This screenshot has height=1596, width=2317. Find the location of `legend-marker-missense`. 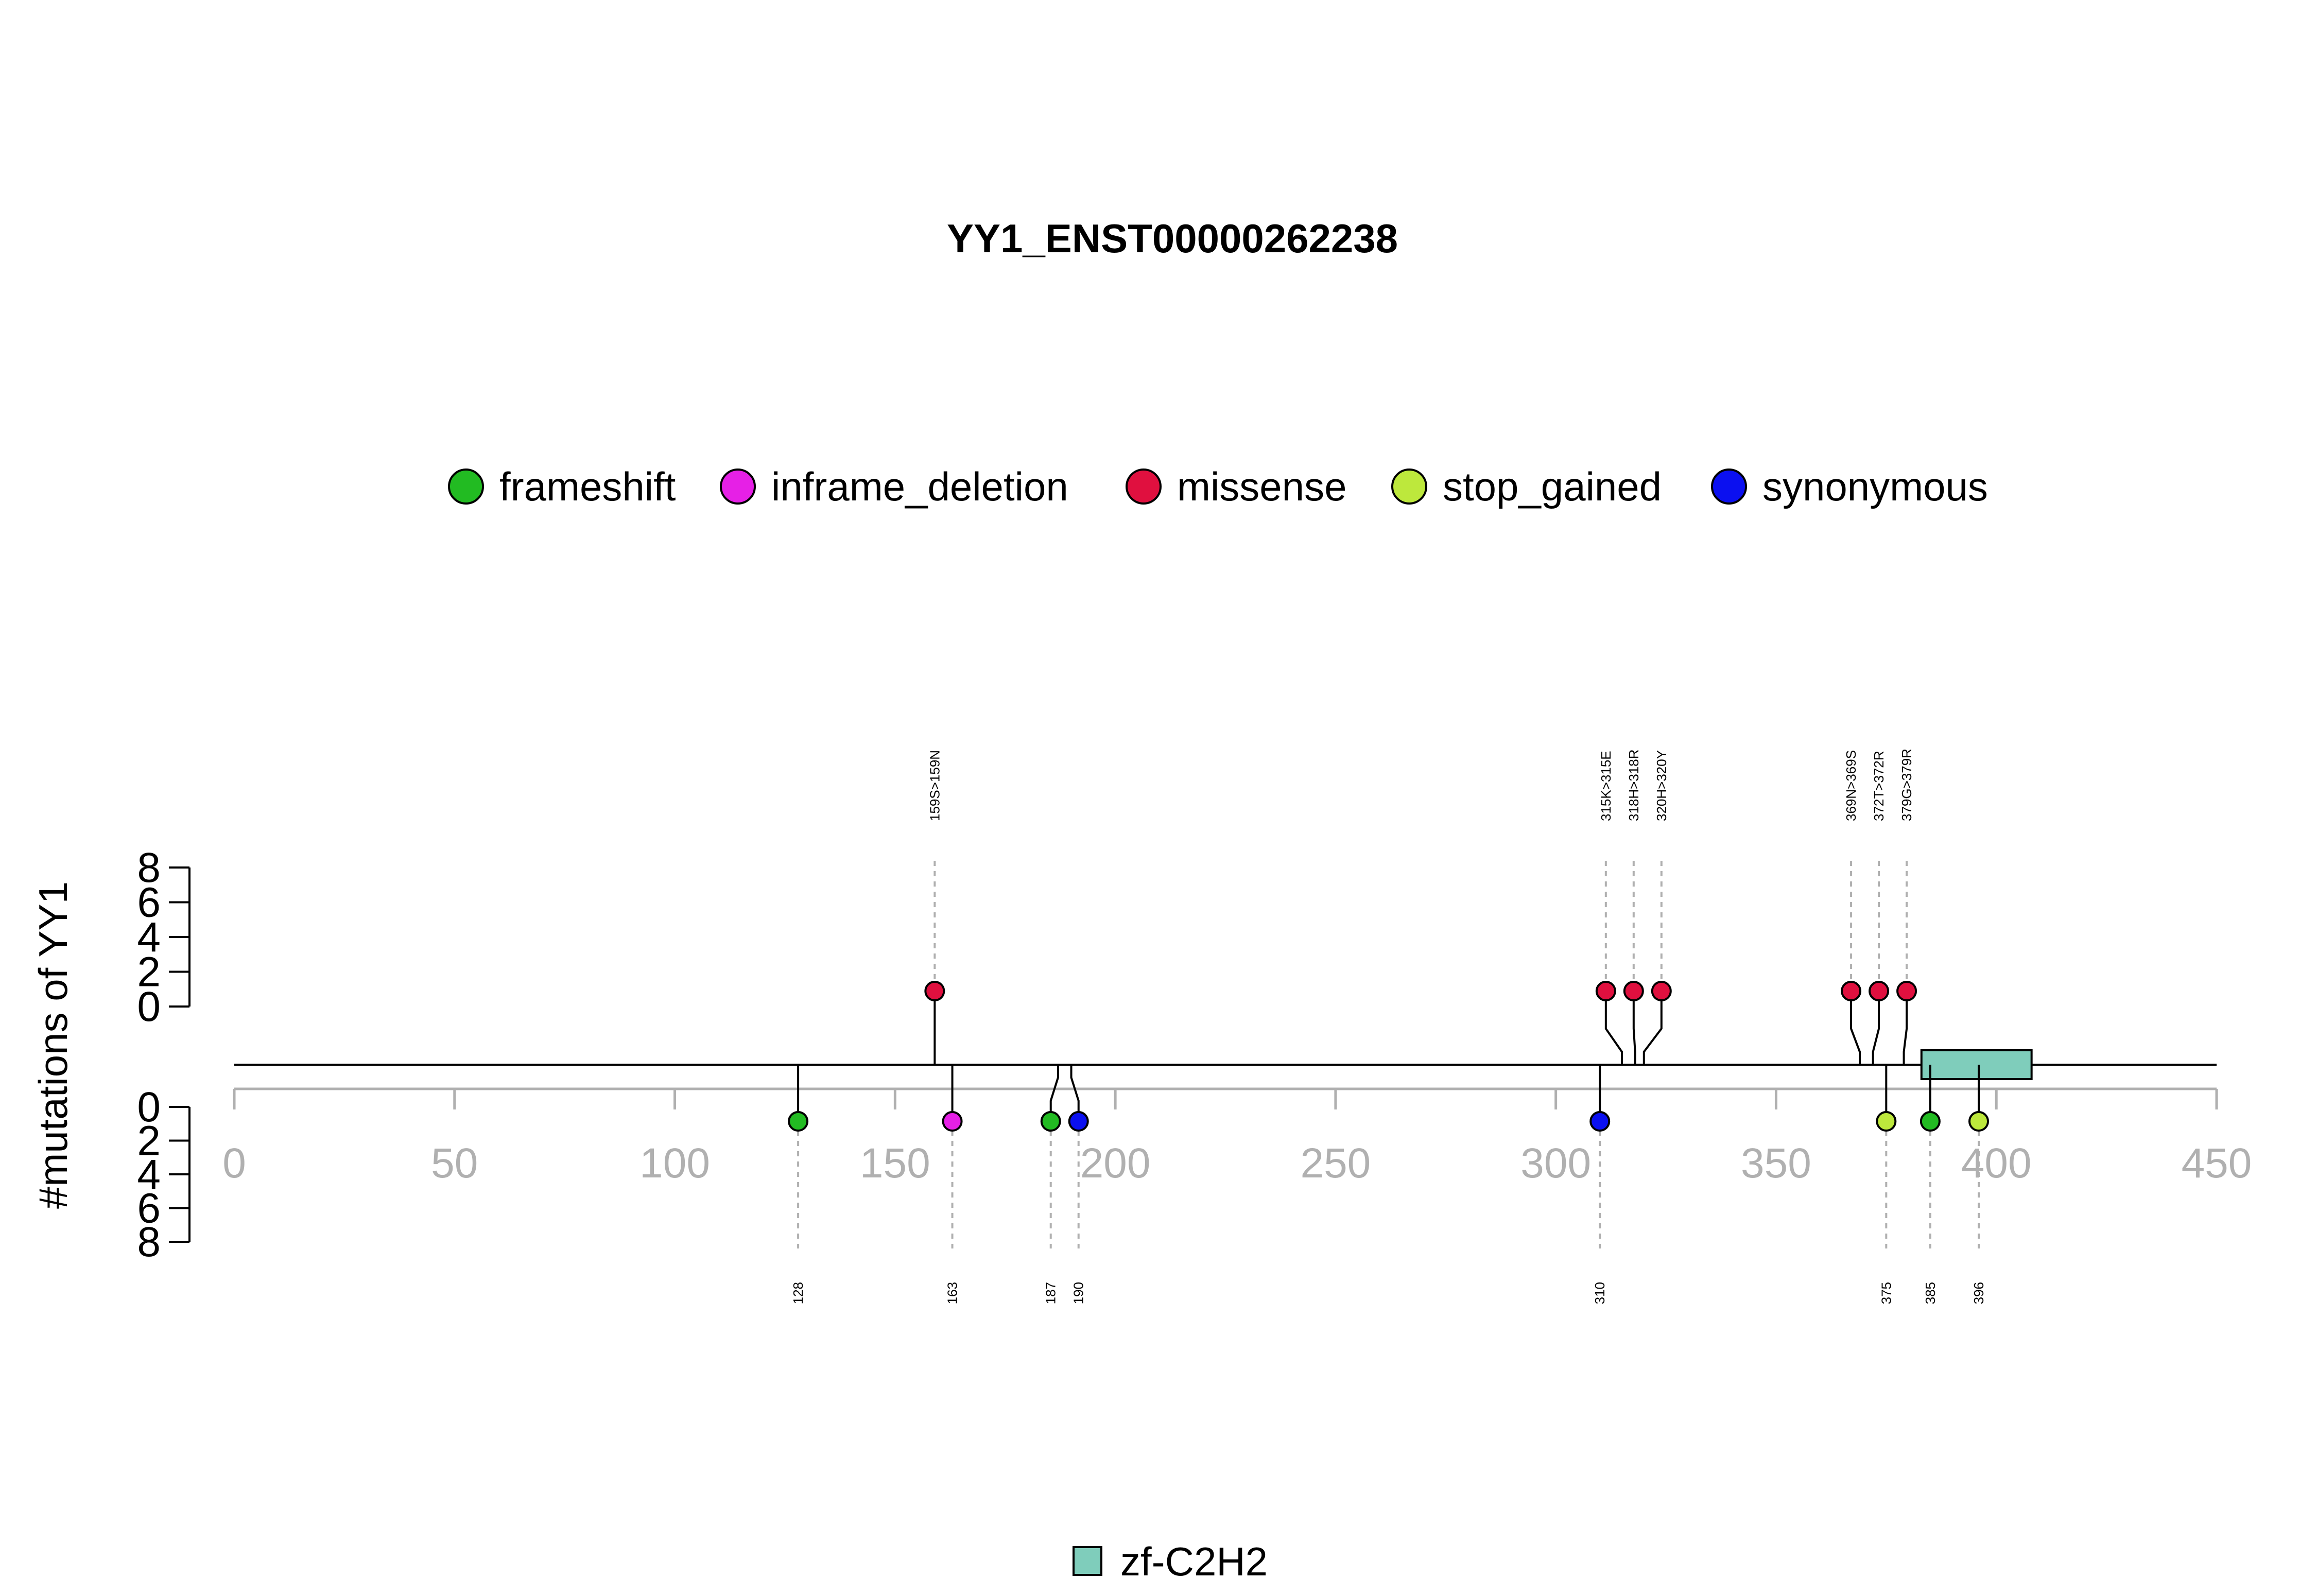

legend-marker-missense is located at coordinates (1144, 487).